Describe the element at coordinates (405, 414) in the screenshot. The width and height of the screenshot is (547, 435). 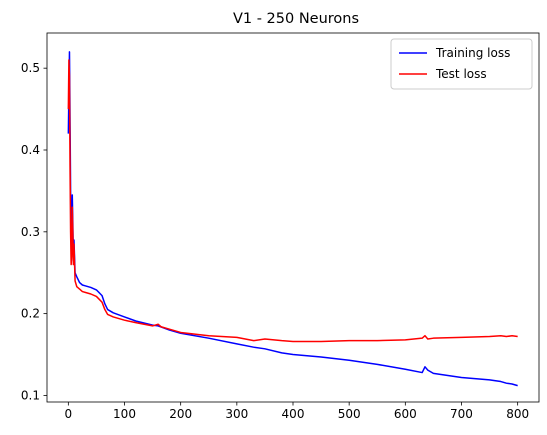
I see `x-tick-label: 600` at that location.